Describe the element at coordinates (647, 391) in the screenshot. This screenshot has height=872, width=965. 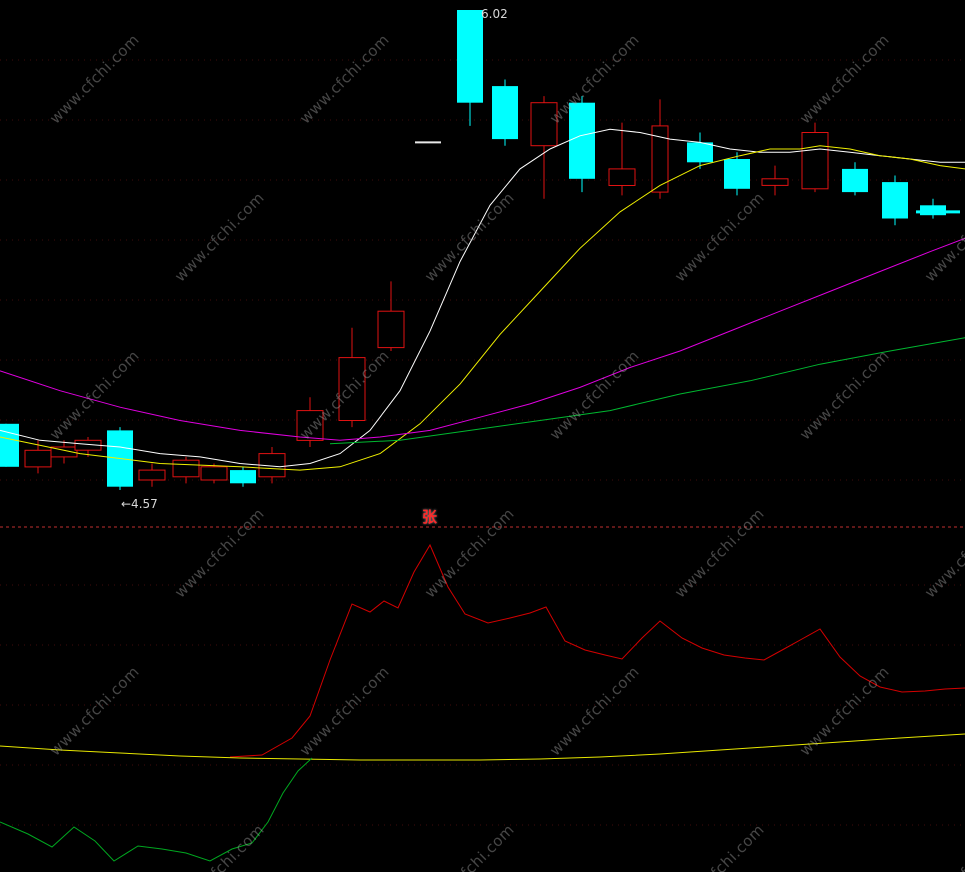
I see `ma-line-green` at that location.